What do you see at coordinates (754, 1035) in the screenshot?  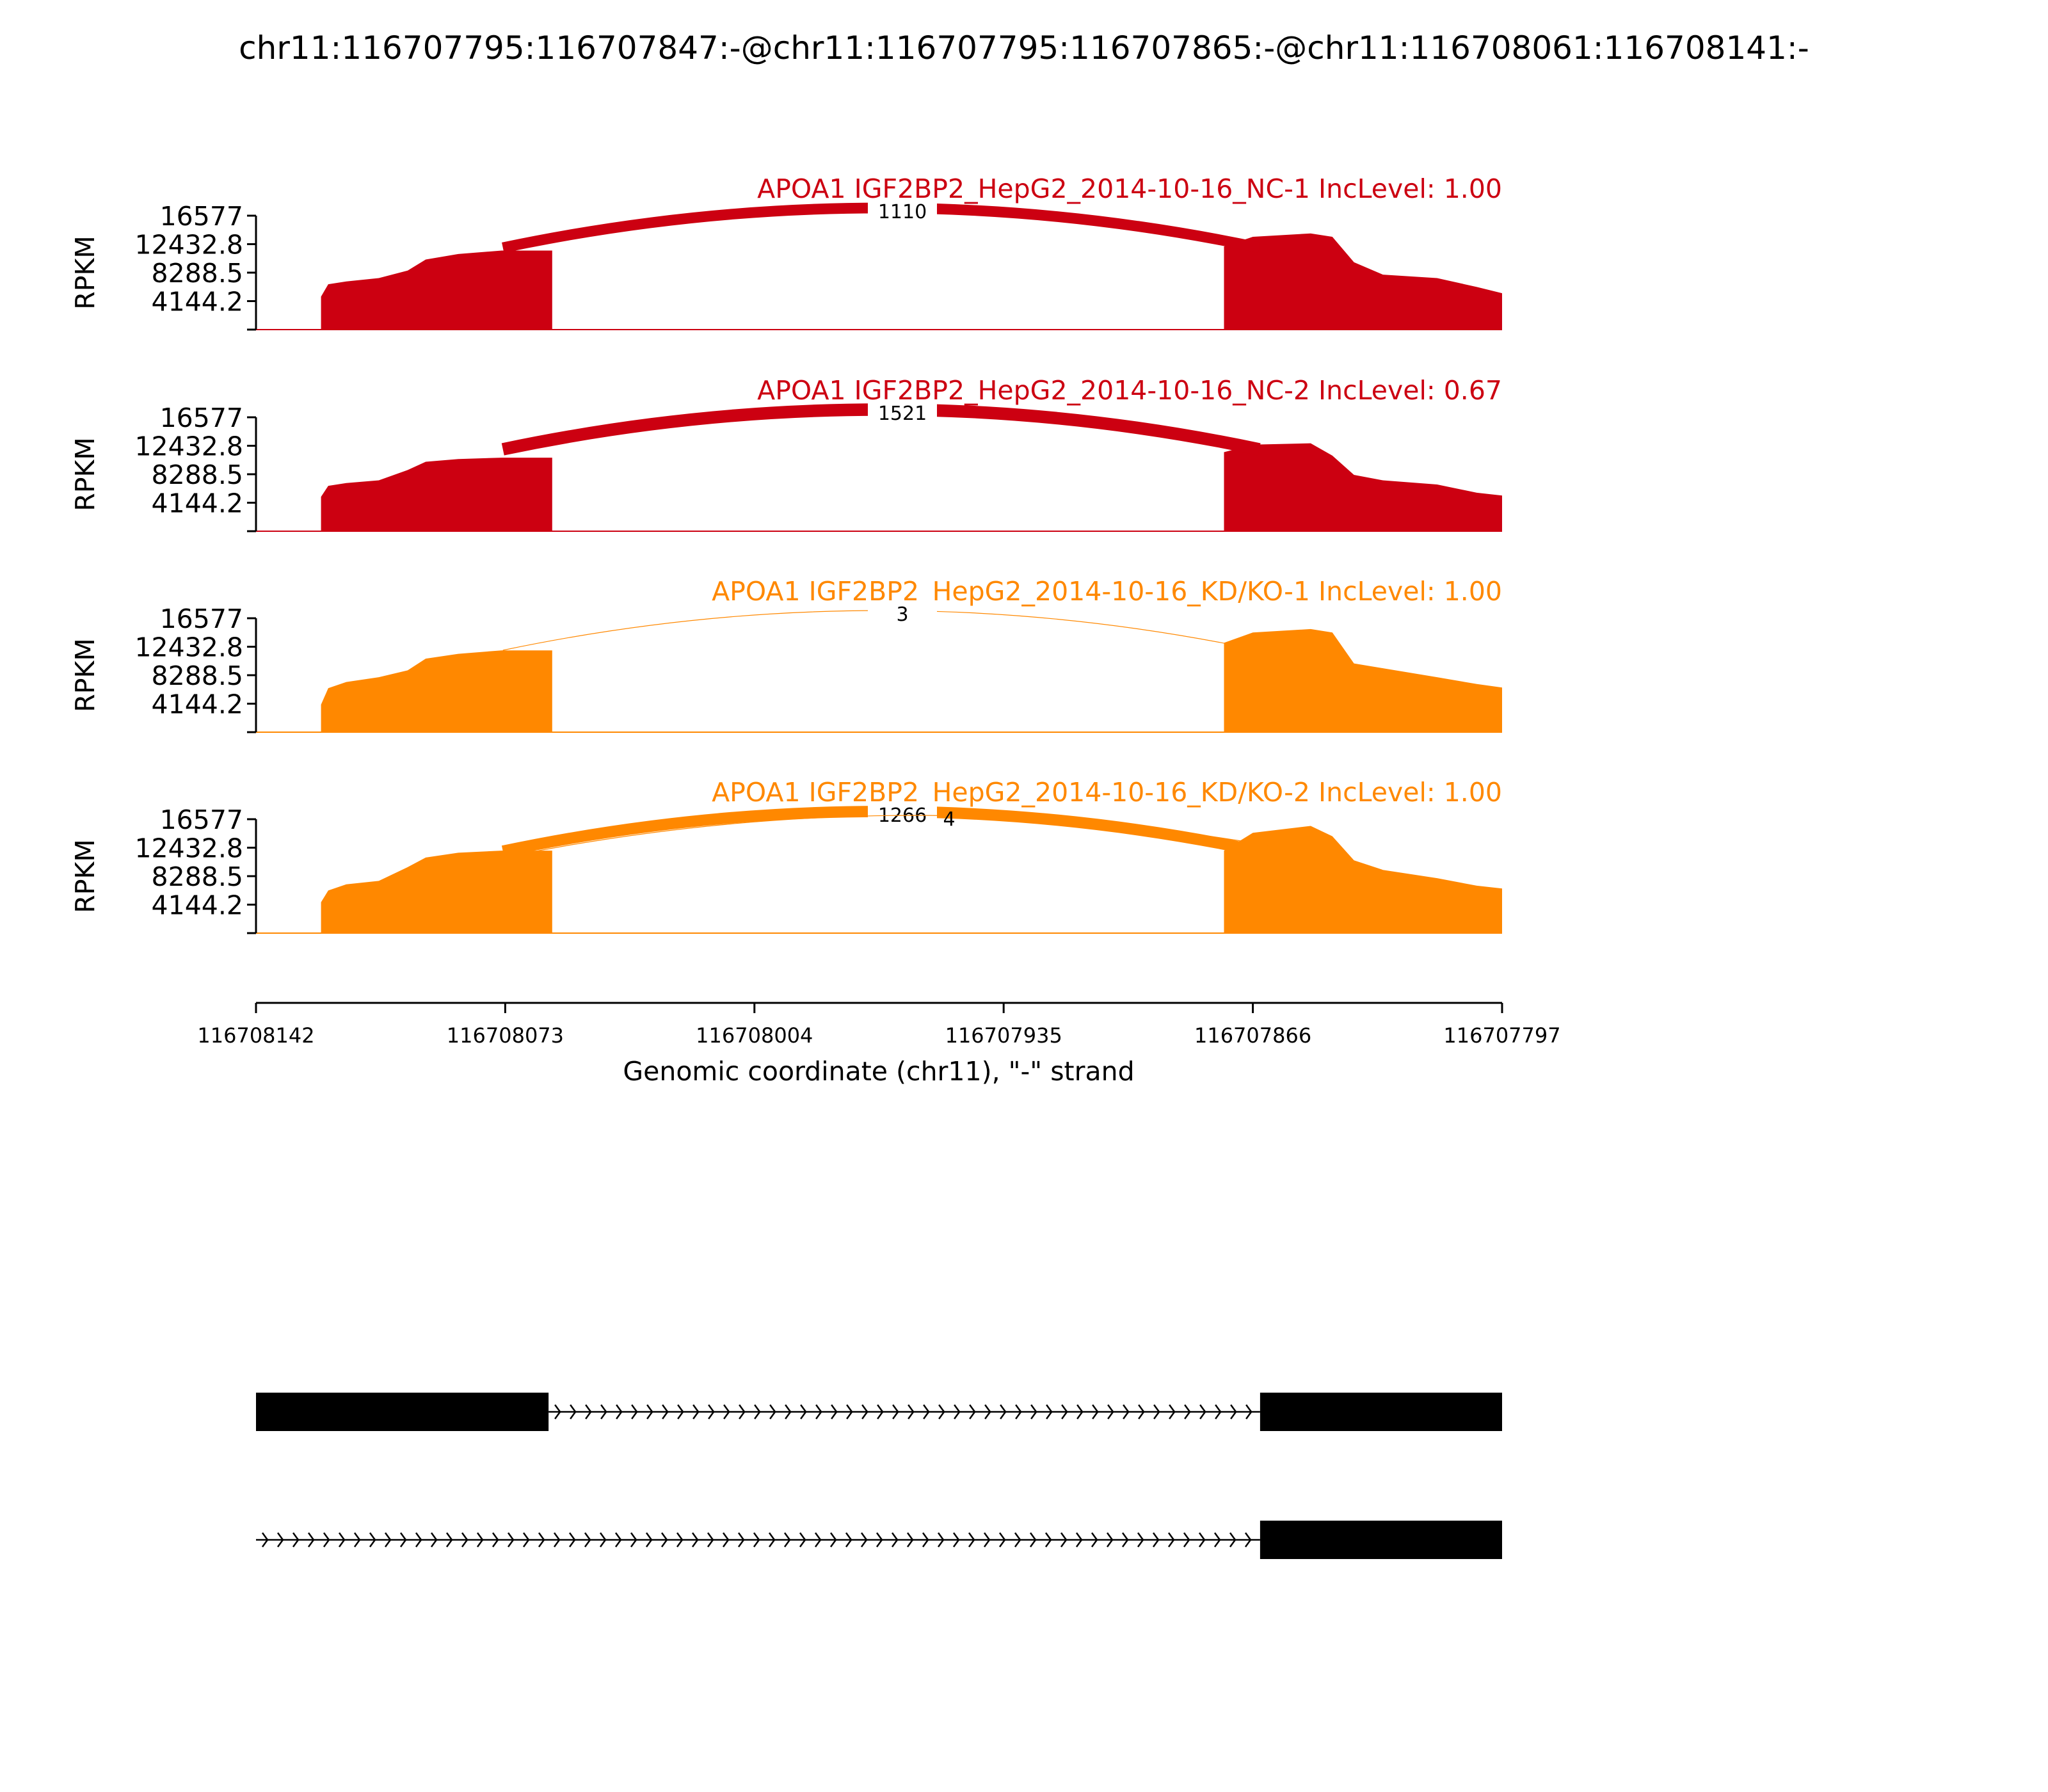 I see `x-tick-label: 116708004` at bounding box center [754, 1035].